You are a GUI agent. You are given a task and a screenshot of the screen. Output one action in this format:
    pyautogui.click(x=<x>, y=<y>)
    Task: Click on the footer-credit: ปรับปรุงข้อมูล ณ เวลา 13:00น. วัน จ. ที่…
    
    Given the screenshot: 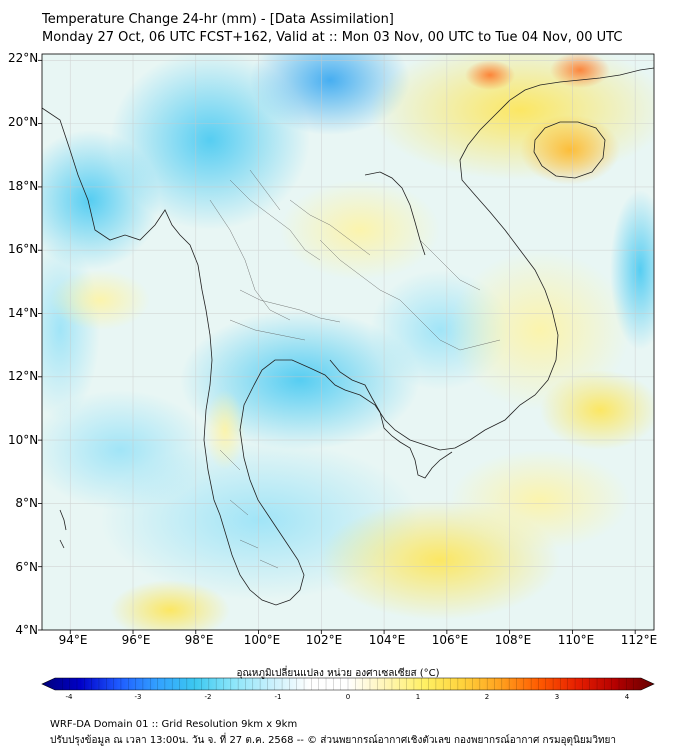 What is the action you would take?
    pyautogui.click(x=333, y=740)
    